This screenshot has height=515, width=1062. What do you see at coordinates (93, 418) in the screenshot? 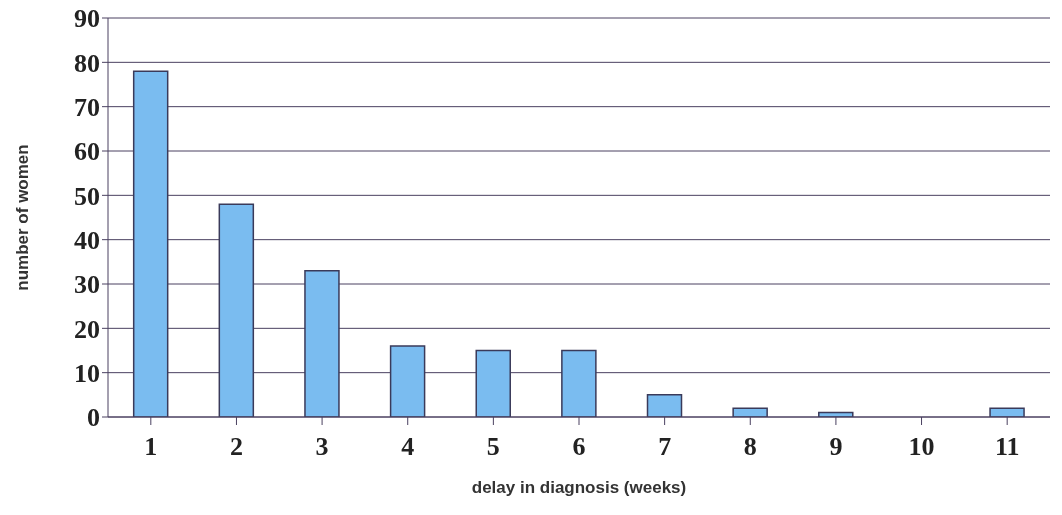
I see `y-tick-label: 0` at bounding box center [93, 418].